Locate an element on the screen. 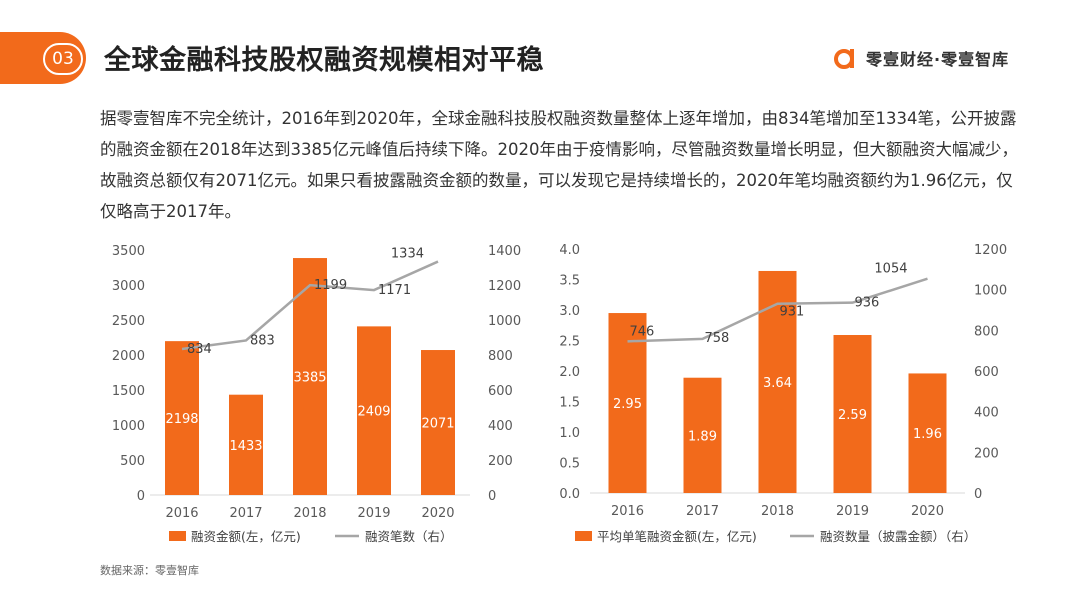 Image resolution: width=1080 pixels, height=608 pixels. legend-line-label: 融资笔数（右） is located at coordinates (409, 536).